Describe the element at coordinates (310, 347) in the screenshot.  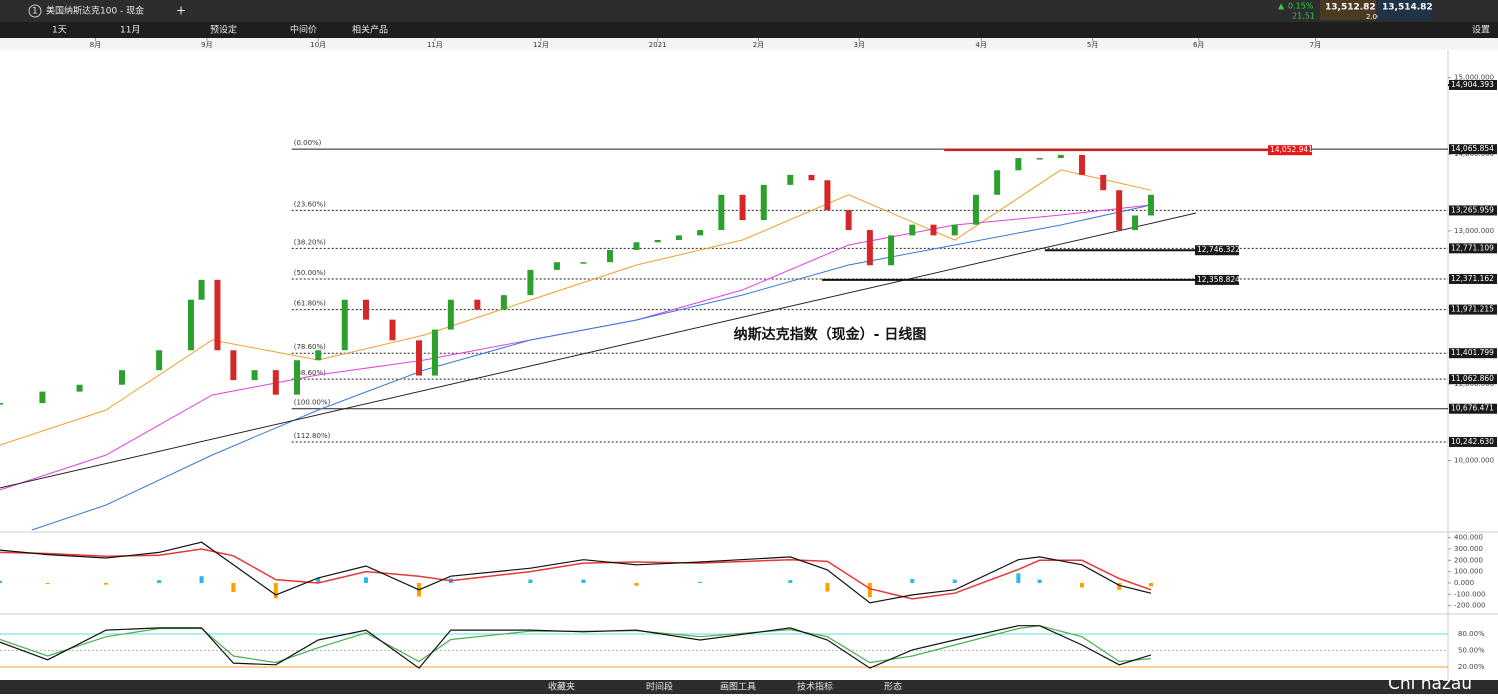
I see `fib-label: (78.60%)` at that location.